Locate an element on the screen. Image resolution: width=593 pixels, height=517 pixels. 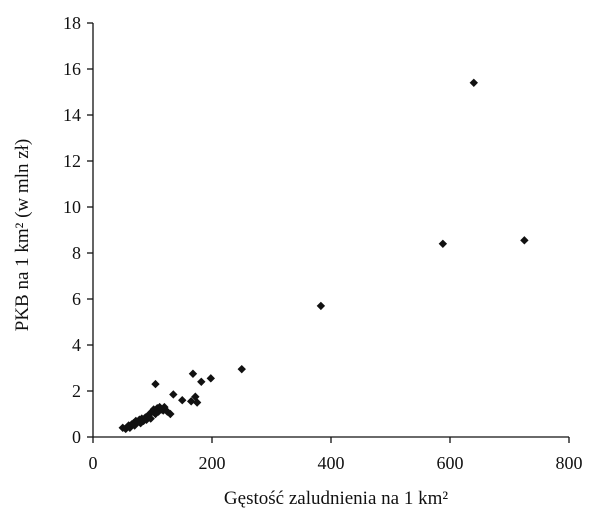
y-tick-label: 2 is located at coordinates (76, 391).